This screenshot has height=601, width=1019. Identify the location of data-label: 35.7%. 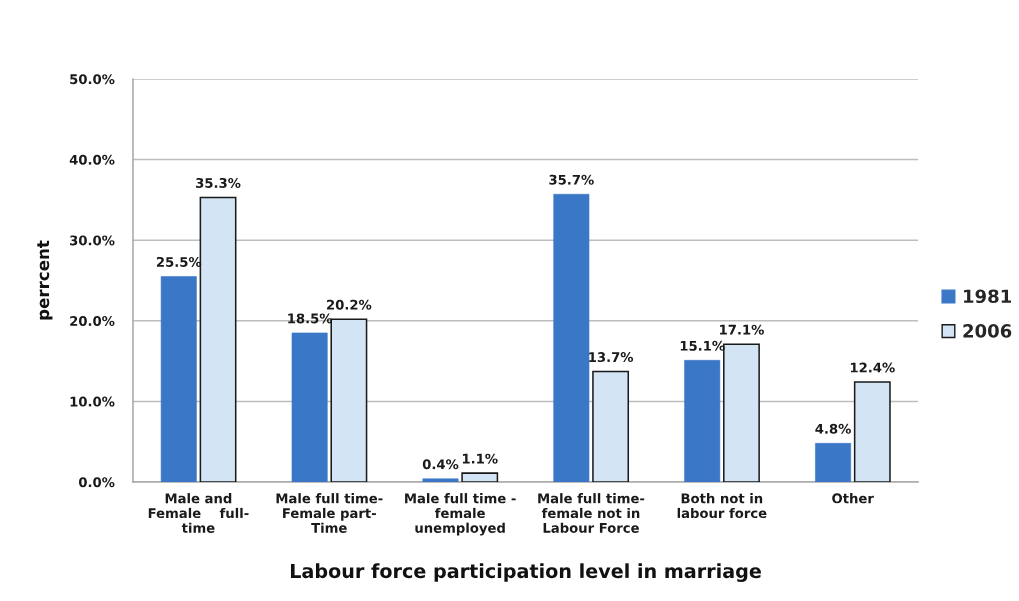
(571, 179).